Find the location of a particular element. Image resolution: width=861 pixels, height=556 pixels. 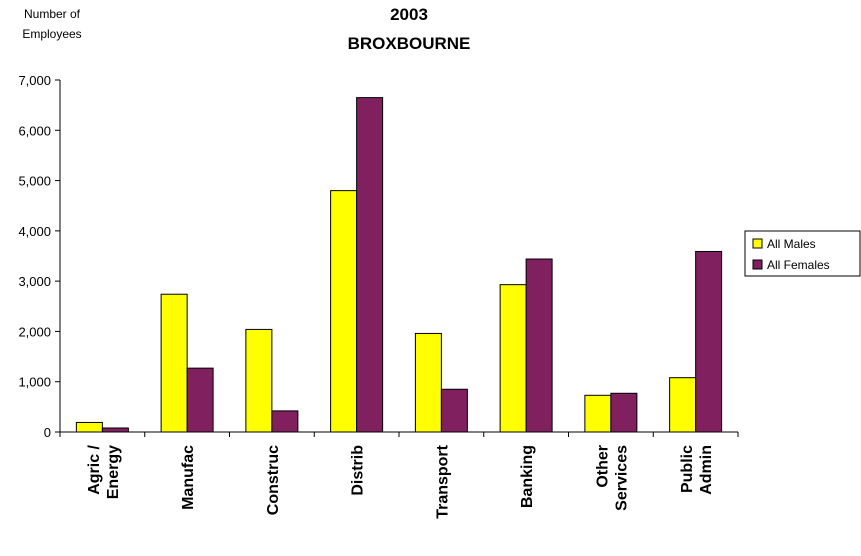

x-category-label: Services is located at coordinates (621, 478).